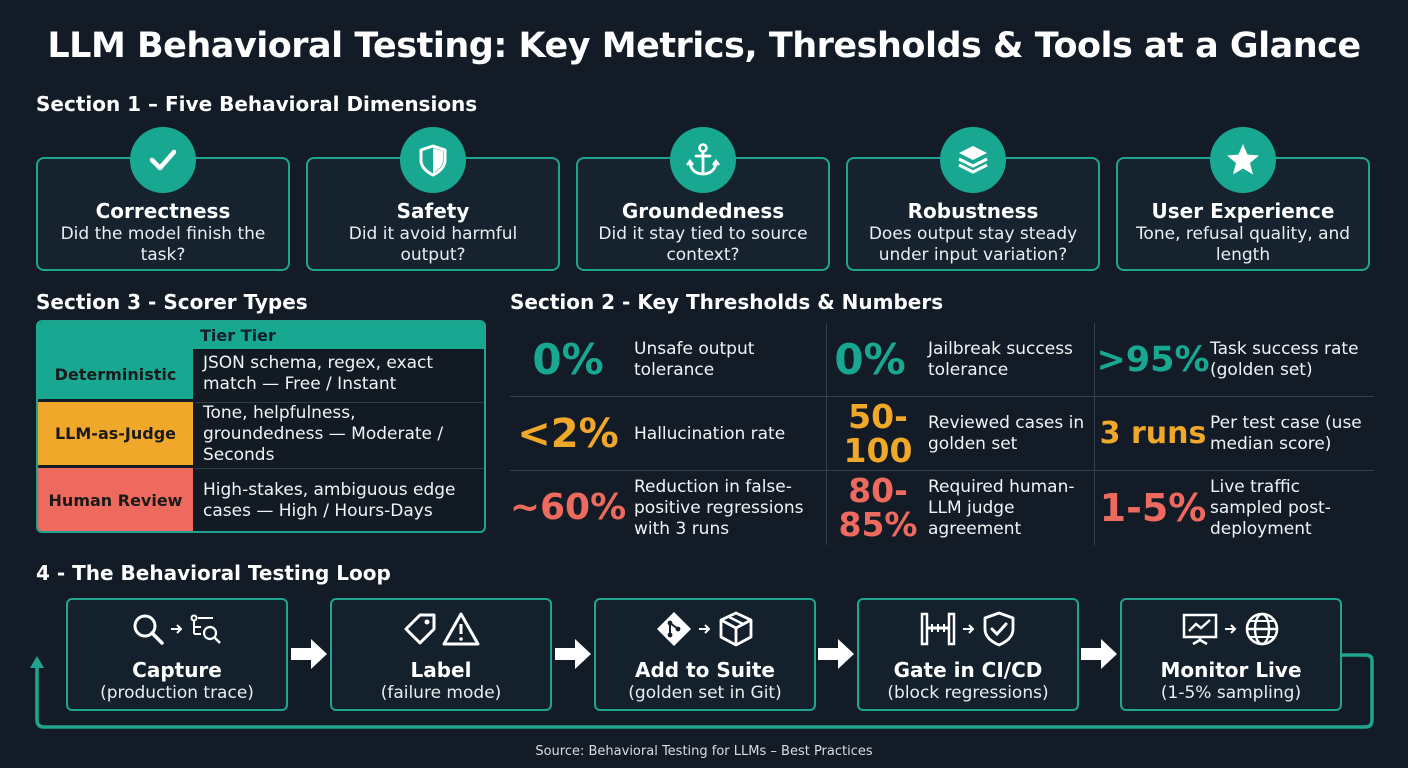  What do you see at coordinates (441, 693) in the screenshot?
I see `loop-step-subtitle: (failure mode)` at bounding box center [441, 693].